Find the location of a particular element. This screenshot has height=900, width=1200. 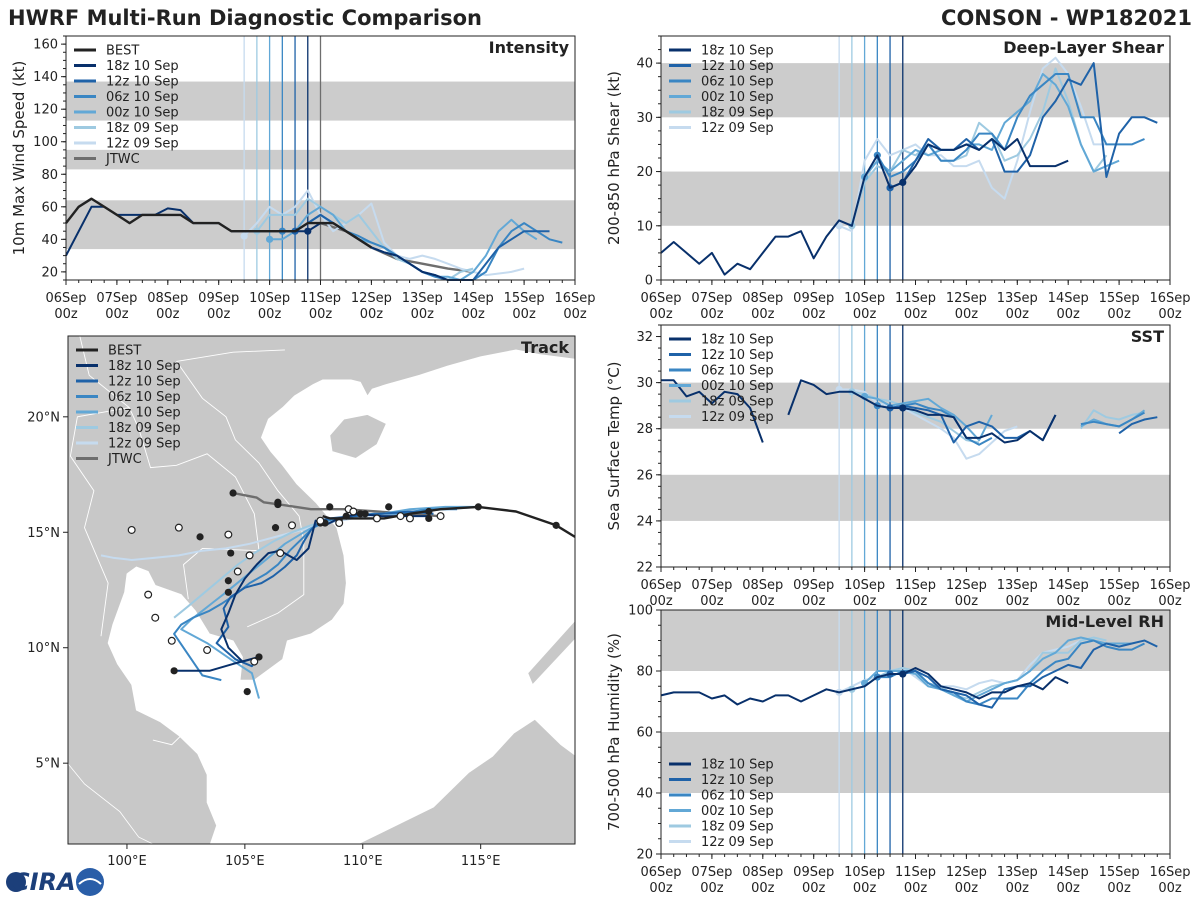

shear-xtick-label-hour-8: 00z is located at coordinates (1069, 314).